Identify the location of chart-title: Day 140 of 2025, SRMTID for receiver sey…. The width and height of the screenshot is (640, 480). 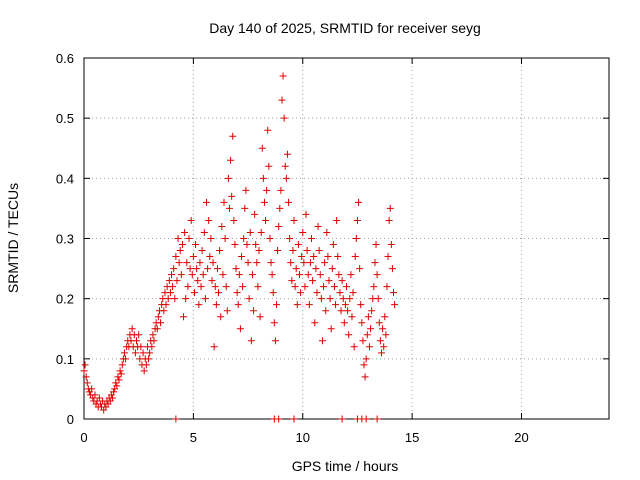
(345, 28).